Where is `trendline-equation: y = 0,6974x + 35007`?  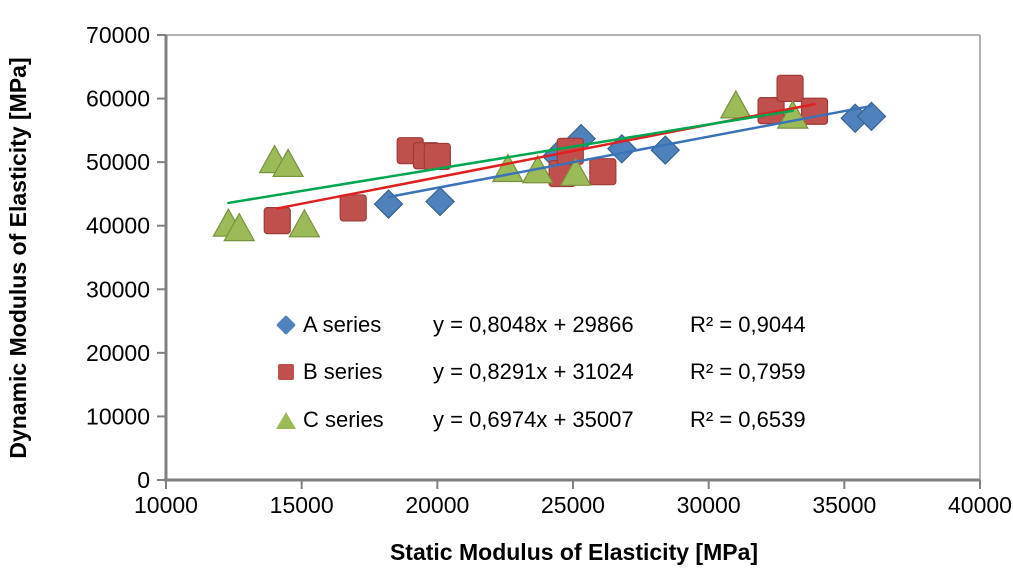
trendline-equation: y = 0,6974x + 35007 is located at coordinates (533, 419).